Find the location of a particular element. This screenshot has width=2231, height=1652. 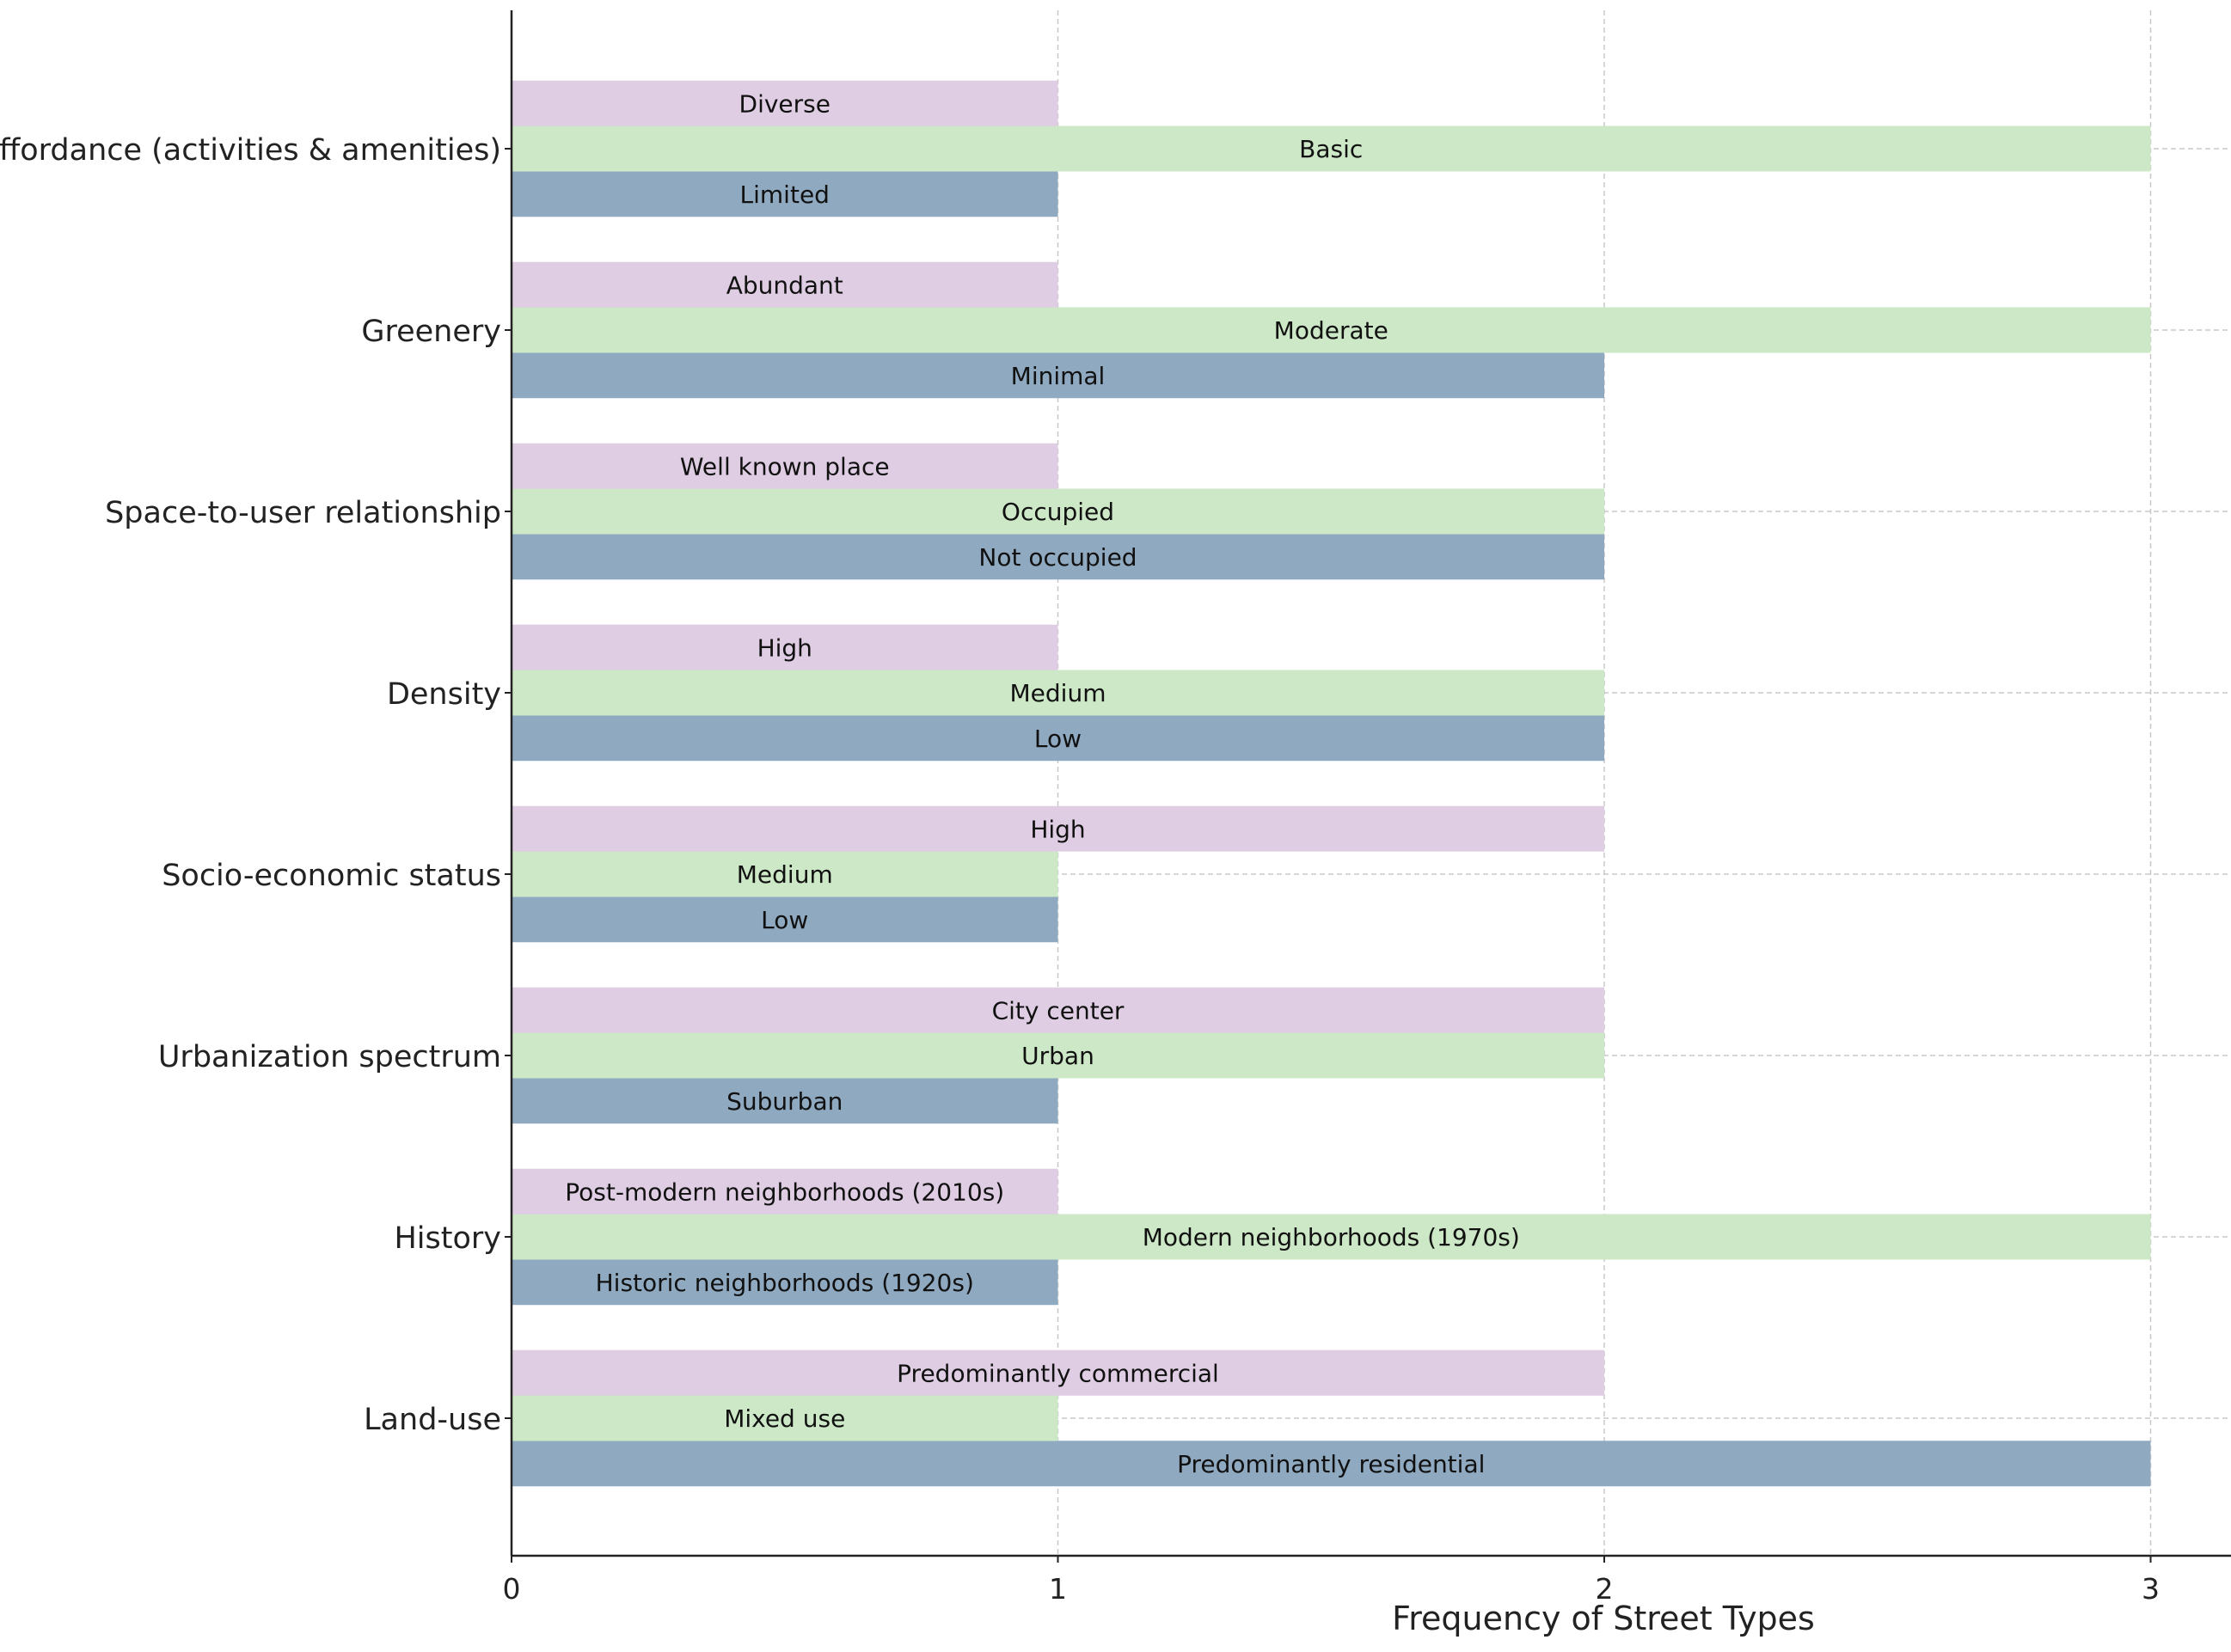

bar-label: Predominantly residential is located at coordinates (1331, 1464).